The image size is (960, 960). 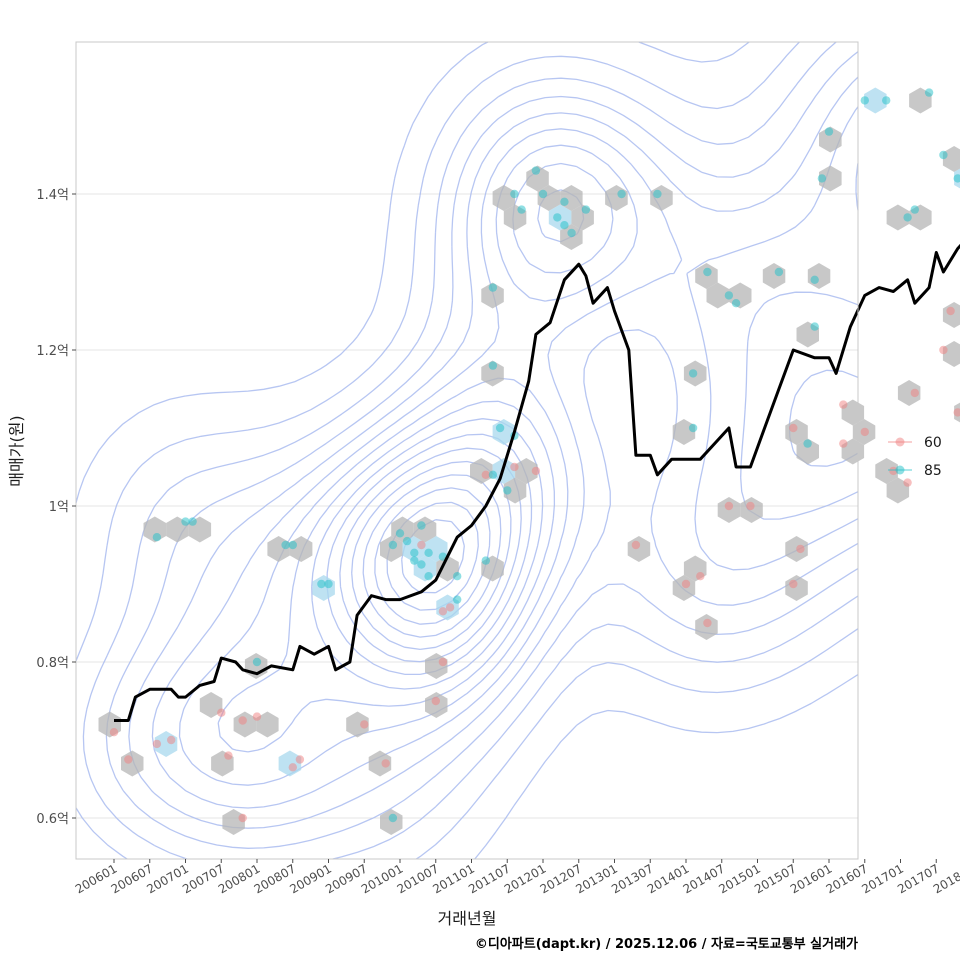 I want to click on y-tick-label-0: 0.6억, so click(x=52, y=819).